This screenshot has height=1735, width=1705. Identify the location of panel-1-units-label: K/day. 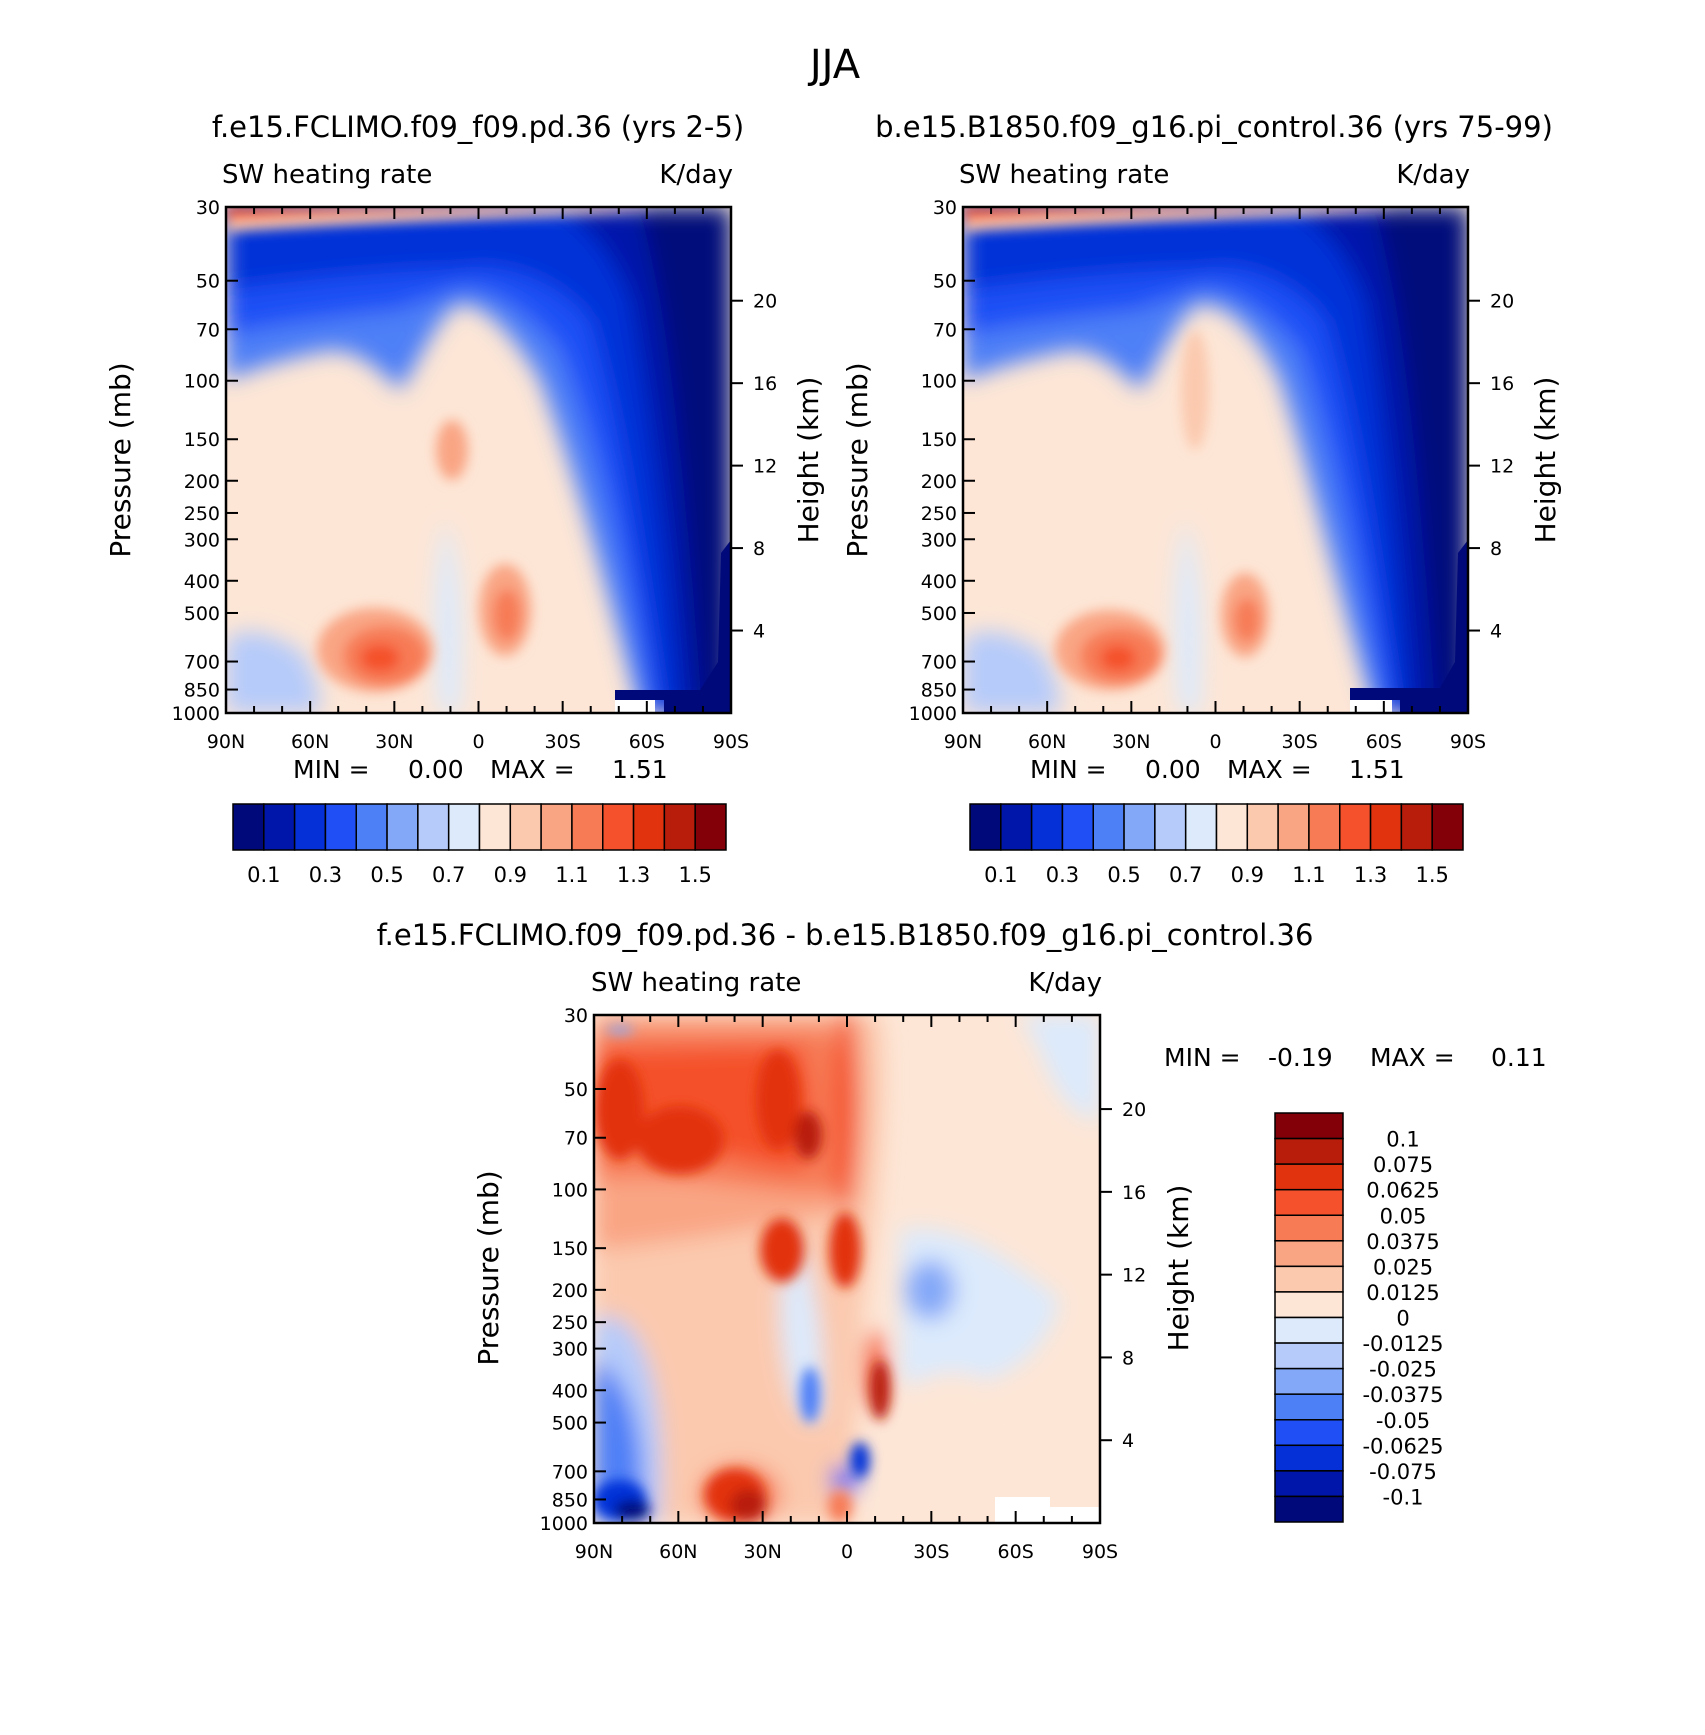
(696, 175).